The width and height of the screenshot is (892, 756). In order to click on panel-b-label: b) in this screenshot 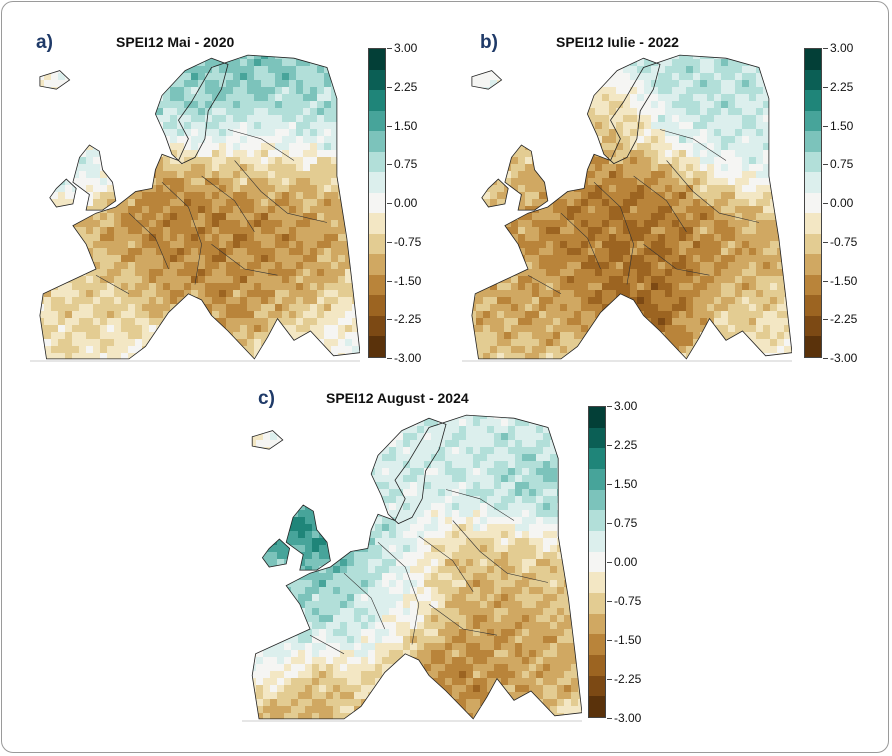, I will do `click(489, 42)`.